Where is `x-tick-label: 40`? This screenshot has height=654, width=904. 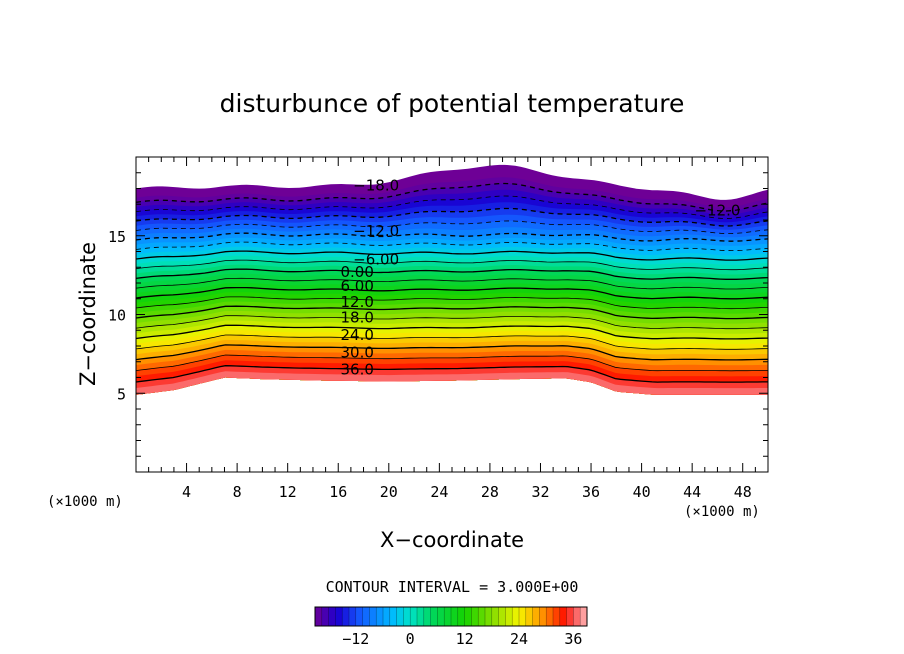 x-tick-label: 40 is located at coordinates (642, 492).